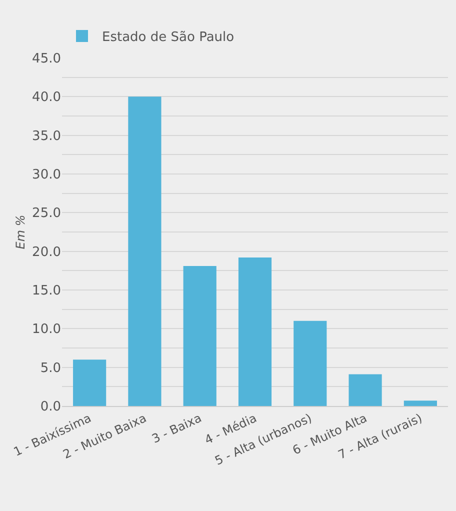 This screenshot has width=456, height=511. Describe the element at coordinates (46, 214) in the screenshot. I see `y-tick-label: 25.0` at that location.